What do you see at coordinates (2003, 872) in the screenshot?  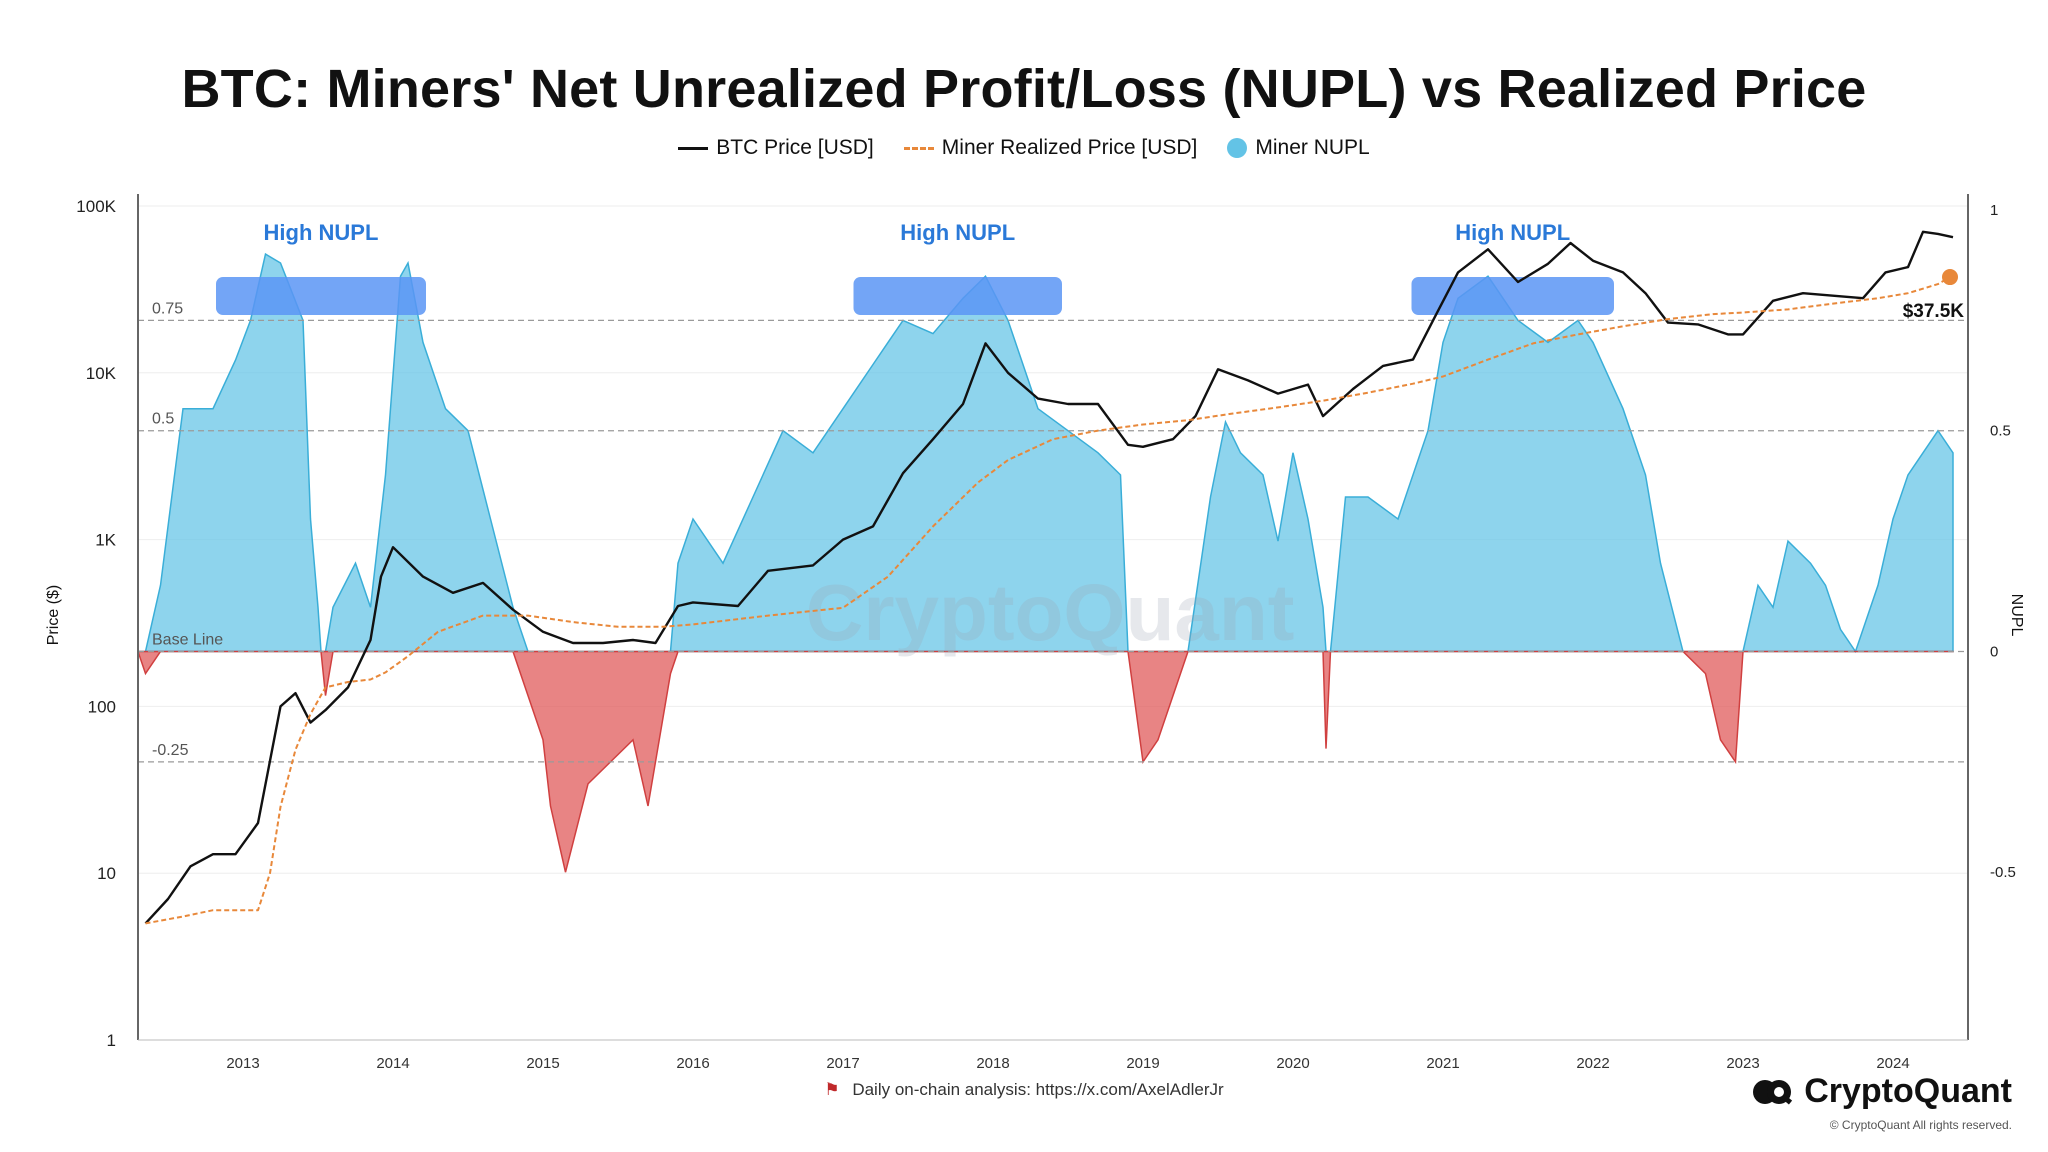 I see `y-right-tick-label: -0.5` at bounding box center [2003, 872].